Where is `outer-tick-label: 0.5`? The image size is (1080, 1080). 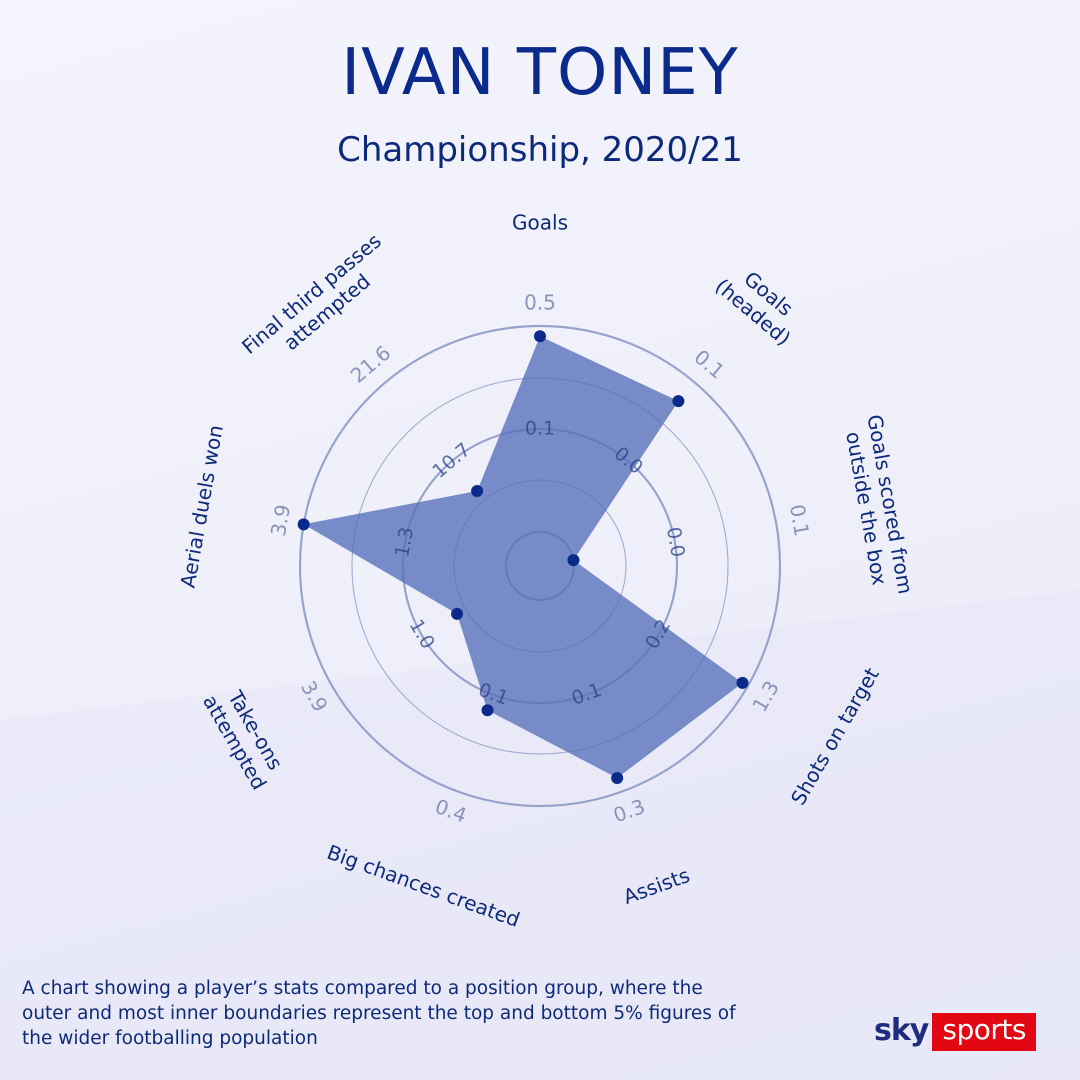
outer-tick-label: 0.5 is located at coordinates (540, 303).